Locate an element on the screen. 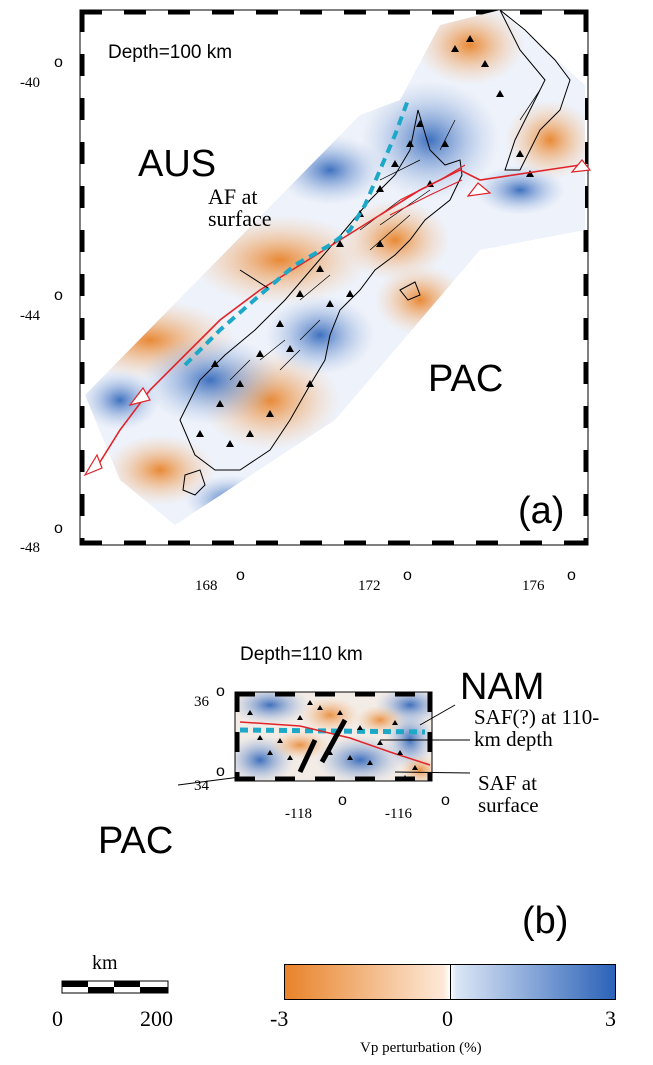  subduction-triangle is located at coordinates (93, 465).